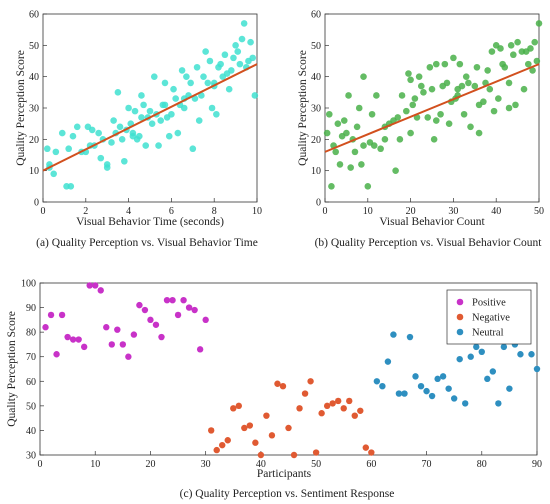  Describe the element at coordinates (150, 464) in the screenshot. I see `x-tick-label: 20` at that location.